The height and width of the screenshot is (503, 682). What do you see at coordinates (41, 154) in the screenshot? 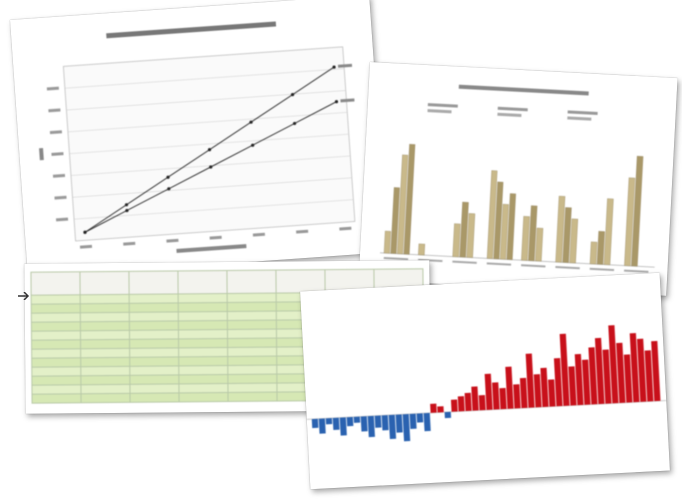
I see `y-axis-label` at bounding box center [41, 154].